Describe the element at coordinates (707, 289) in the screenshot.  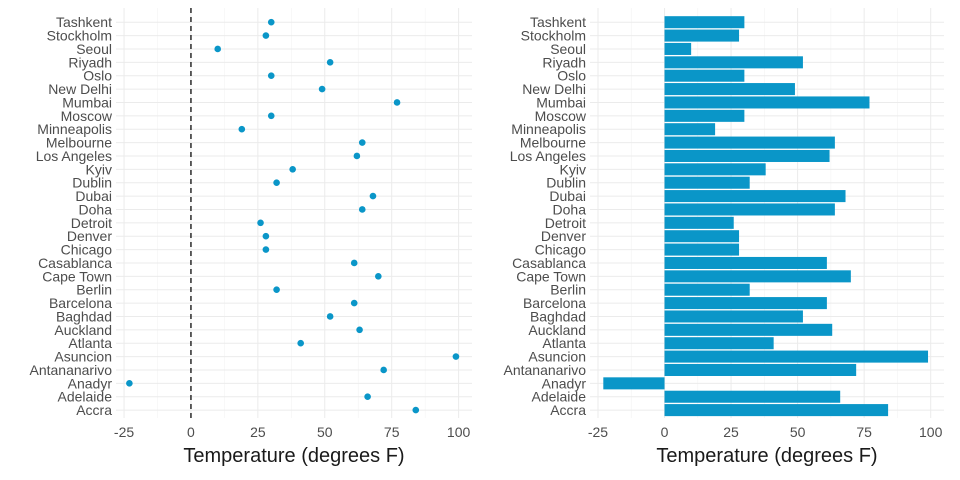
I see `bar-berlin` at that location.